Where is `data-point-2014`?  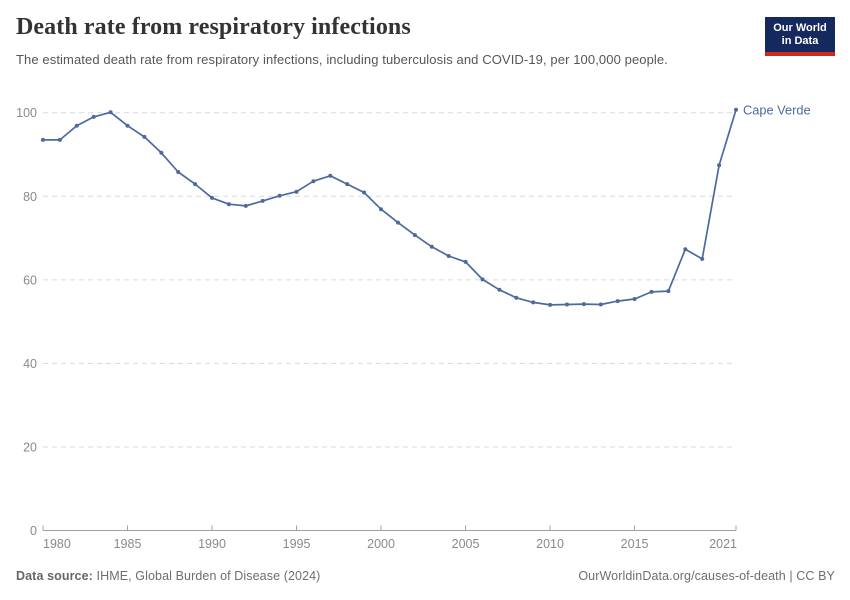 data-point-2014 is located at coordinates (617, 301).